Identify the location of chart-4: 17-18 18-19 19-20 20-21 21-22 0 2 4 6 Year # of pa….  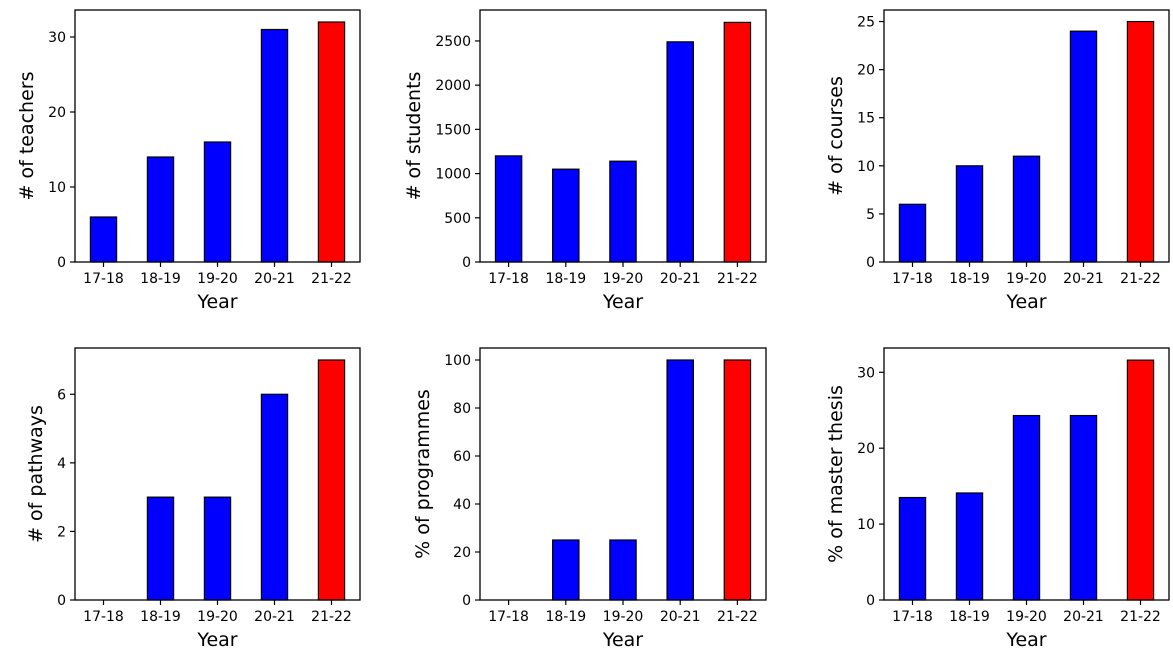
(193, 499).